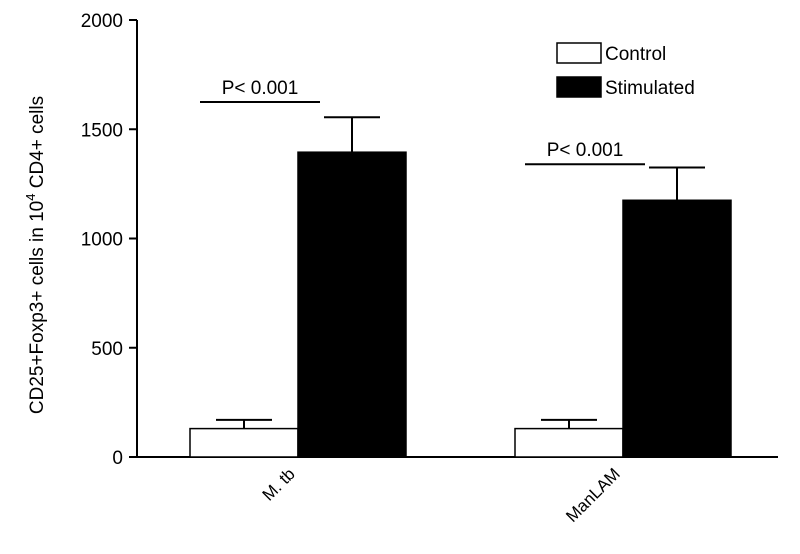 Image resolution: width=800 pixels, height=554 pixels. What do you see at coordinates (102, 21) in the screenshot?
I see `y-tick-label: 2000` at bounding box center [102, 21].